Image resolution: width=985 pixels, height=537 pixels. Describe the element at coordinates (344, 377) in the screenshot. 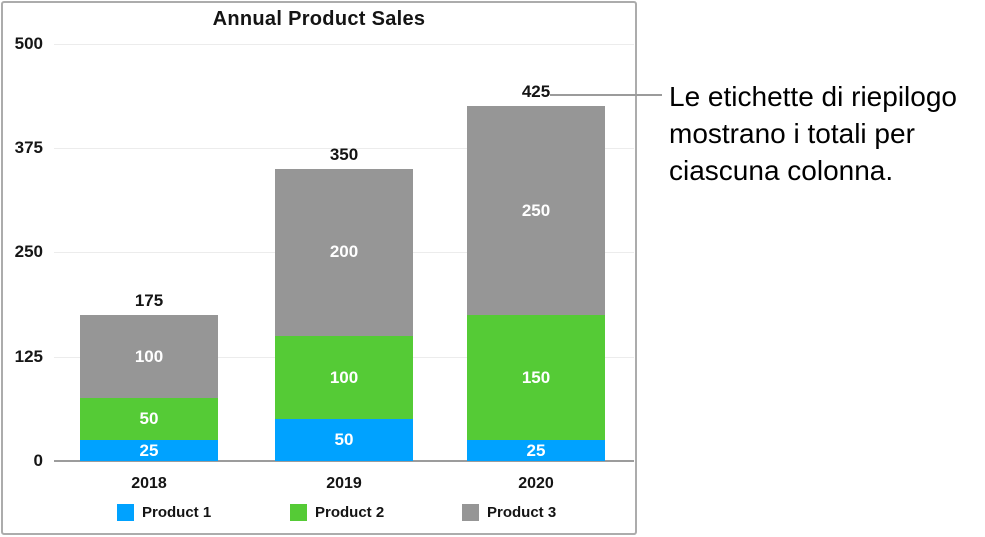

I see `bar-segment-product-2-2019: 100` at that location.